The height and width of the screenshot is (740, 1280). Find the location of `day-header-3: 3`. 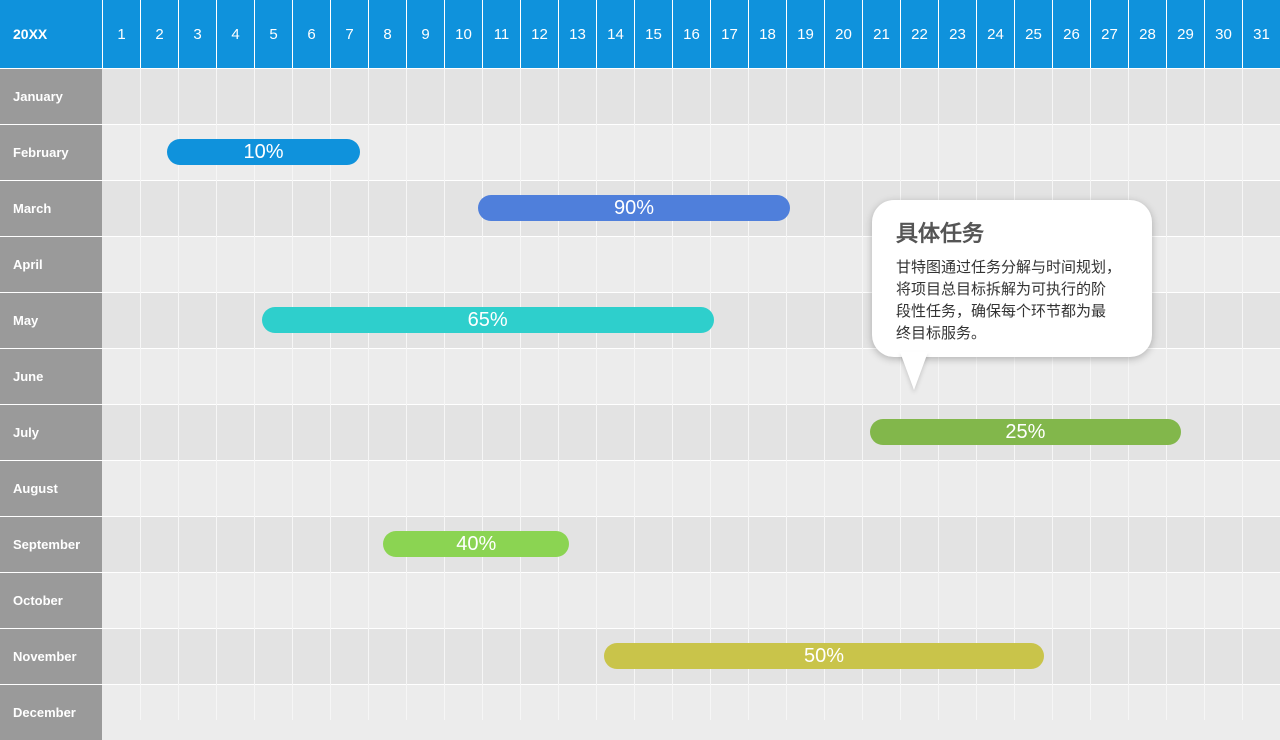

day-header-3: 3 is located at coordinates (197, 34).